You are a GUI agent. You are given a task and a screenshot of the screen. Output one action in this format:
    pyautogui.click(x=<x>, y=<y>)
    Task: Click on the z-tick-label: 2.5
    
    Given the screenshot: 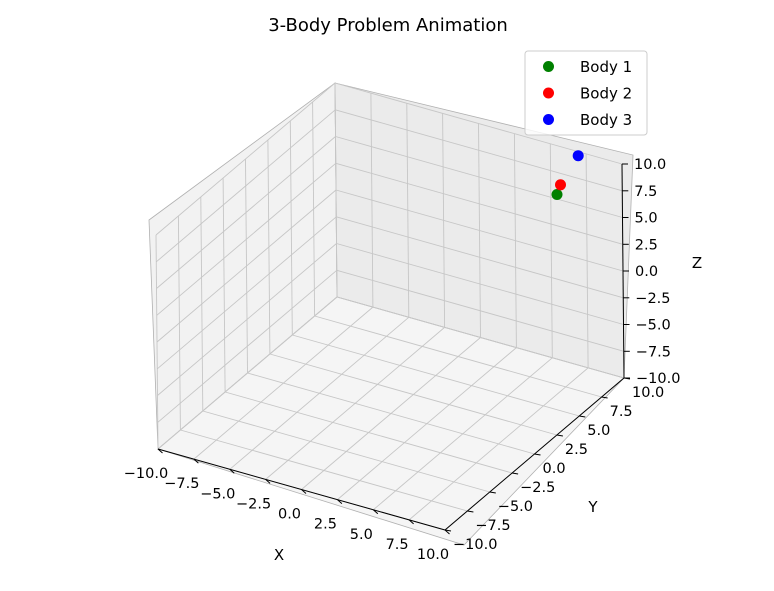 What is the action you would take?
    pyautogui.click(x=646, y=245)
    